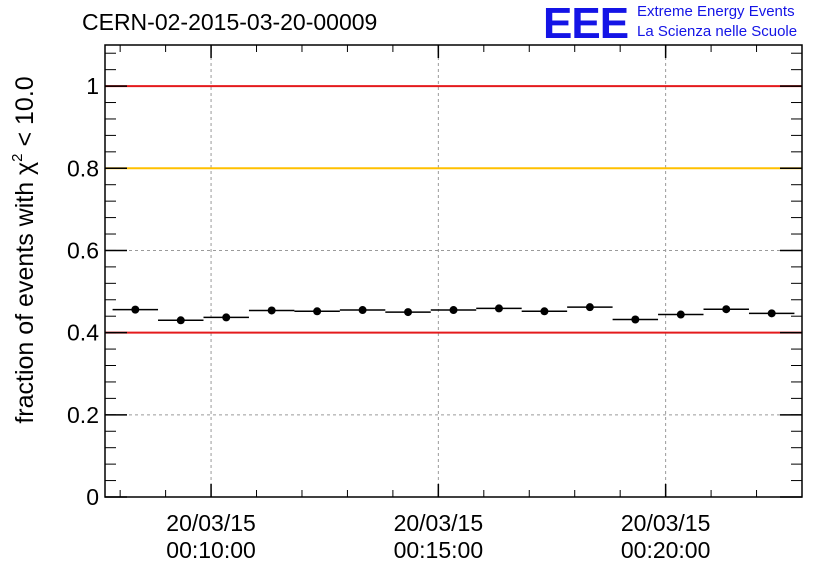 The height and width of the screenshot is (572, 836). I want to click on y-axis-label: fraction of events with χ2 < 10.0, so click(24, 249).